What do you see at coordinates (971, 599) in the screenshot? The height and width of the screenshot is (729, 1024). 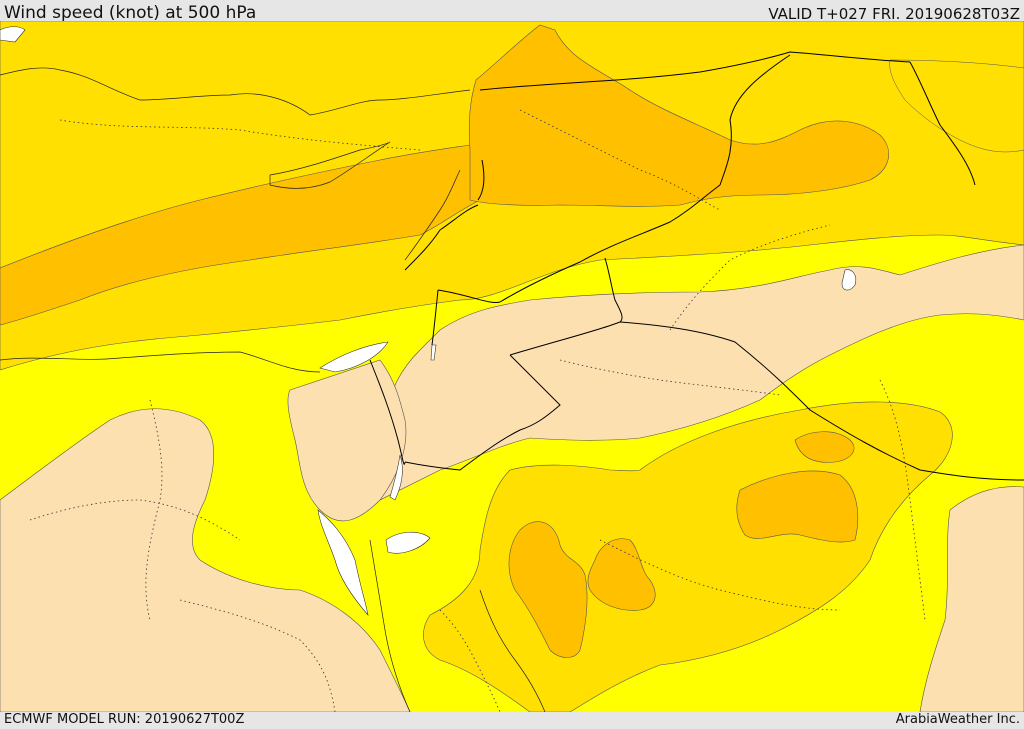 I see `wind-band-light-south-east` at bounding box center [971, 599].